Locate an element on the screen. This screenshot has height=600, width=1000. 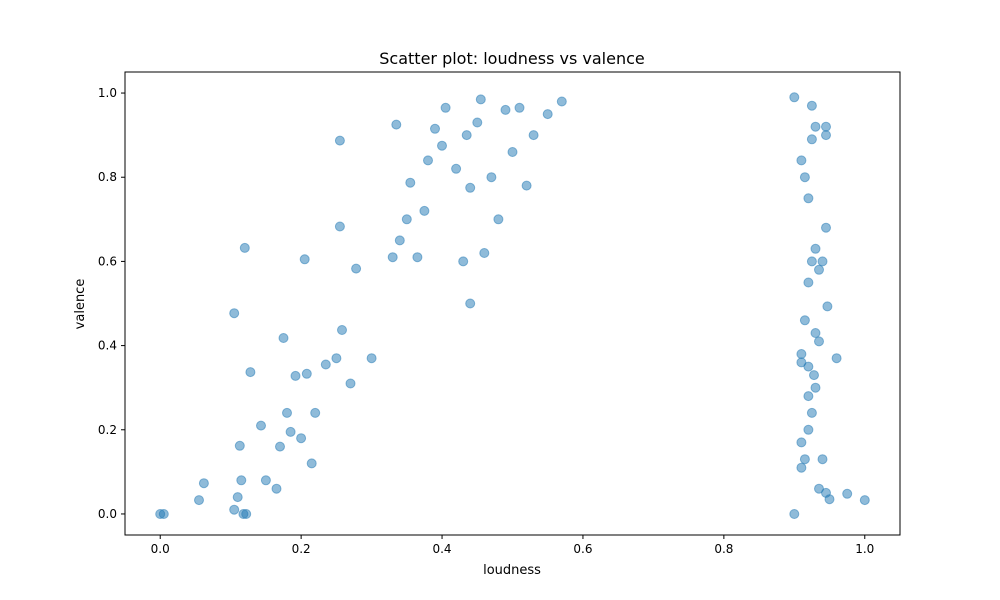
x-tick-label: 0.0 is located at coordinates (160, 549).